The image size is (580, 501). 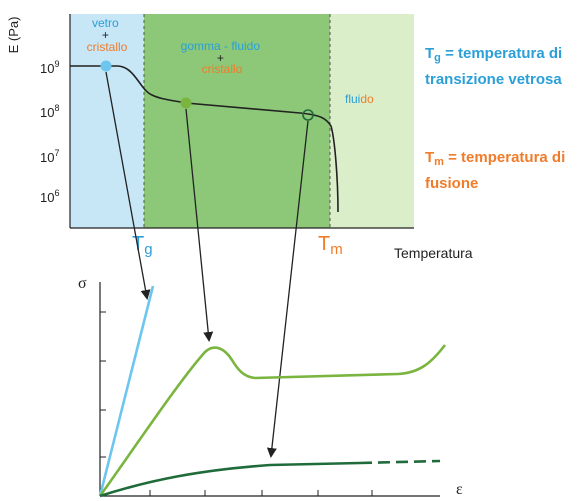 I want to click on arrow-fluid, so click(x=287, y=289).